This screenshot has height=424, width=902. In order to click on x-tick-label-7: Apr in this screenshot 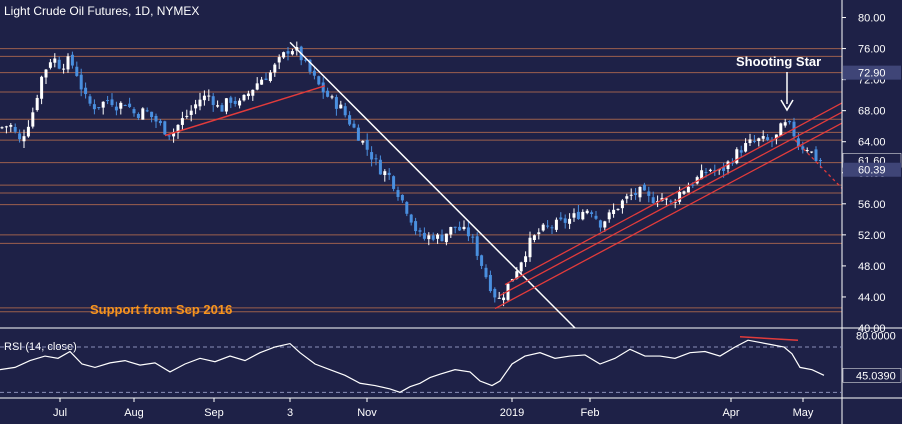, I will do `click(730, 413)`.